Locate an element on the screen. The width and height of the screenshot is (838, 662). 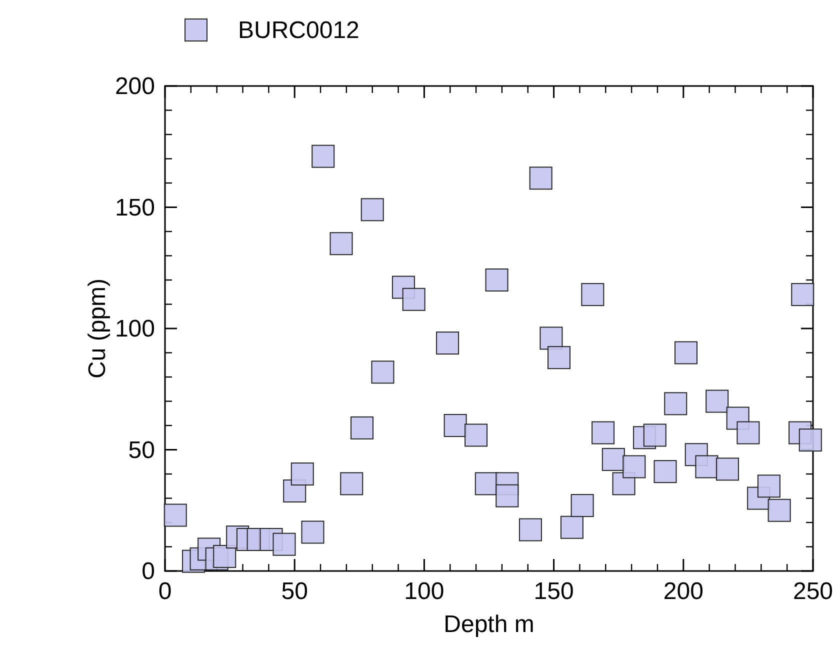
y-tick-label: 200 is located at coordinates (134, 86).